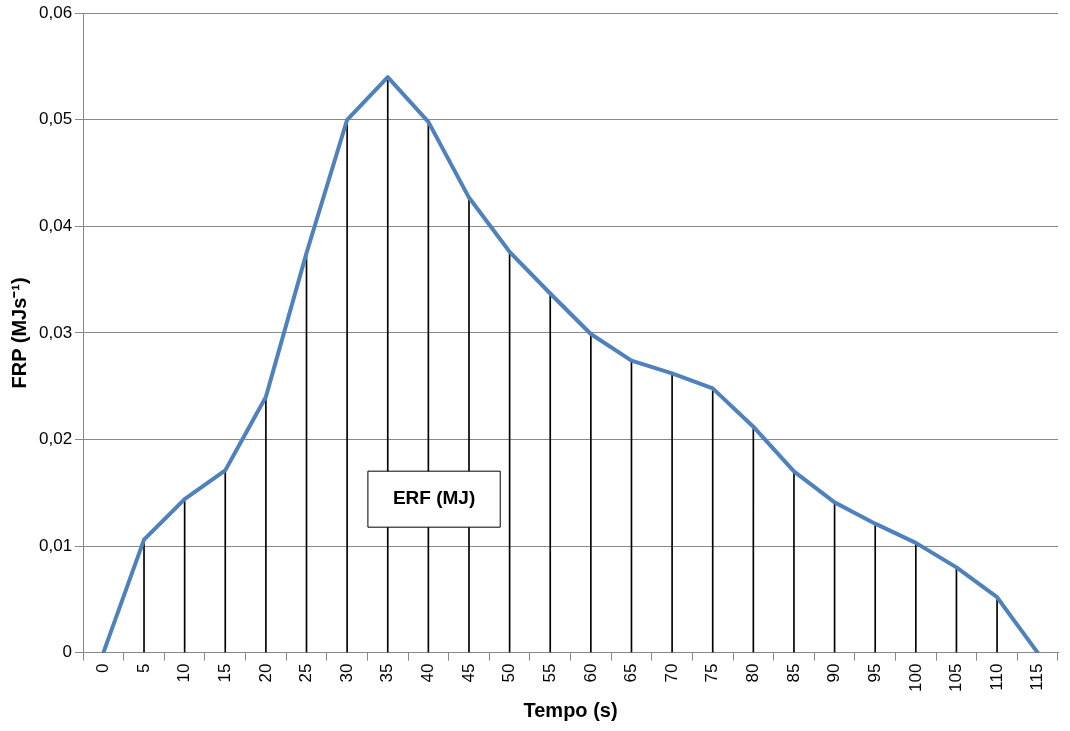 The height and width of the screenshot is (731, 1070). What do you see at coordinates (631, 673) in the screenshot?
I see `x-tick-label: 65` at bounding box center [631, 673].